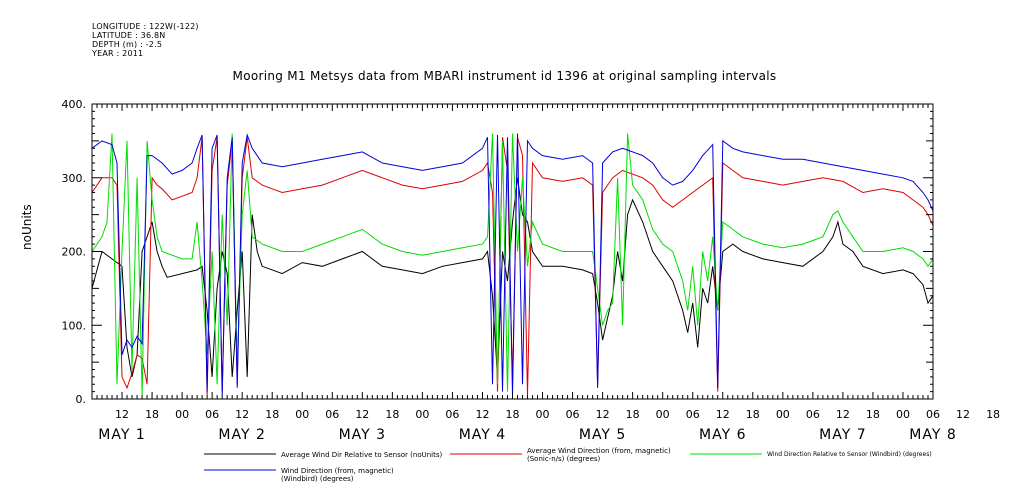 Image resolution: width=1009 pixels, height=504 pixels. Describe the element at coordinates (602, 435) in the screenshot. I see `x-day-label: MAY 5` at that location.